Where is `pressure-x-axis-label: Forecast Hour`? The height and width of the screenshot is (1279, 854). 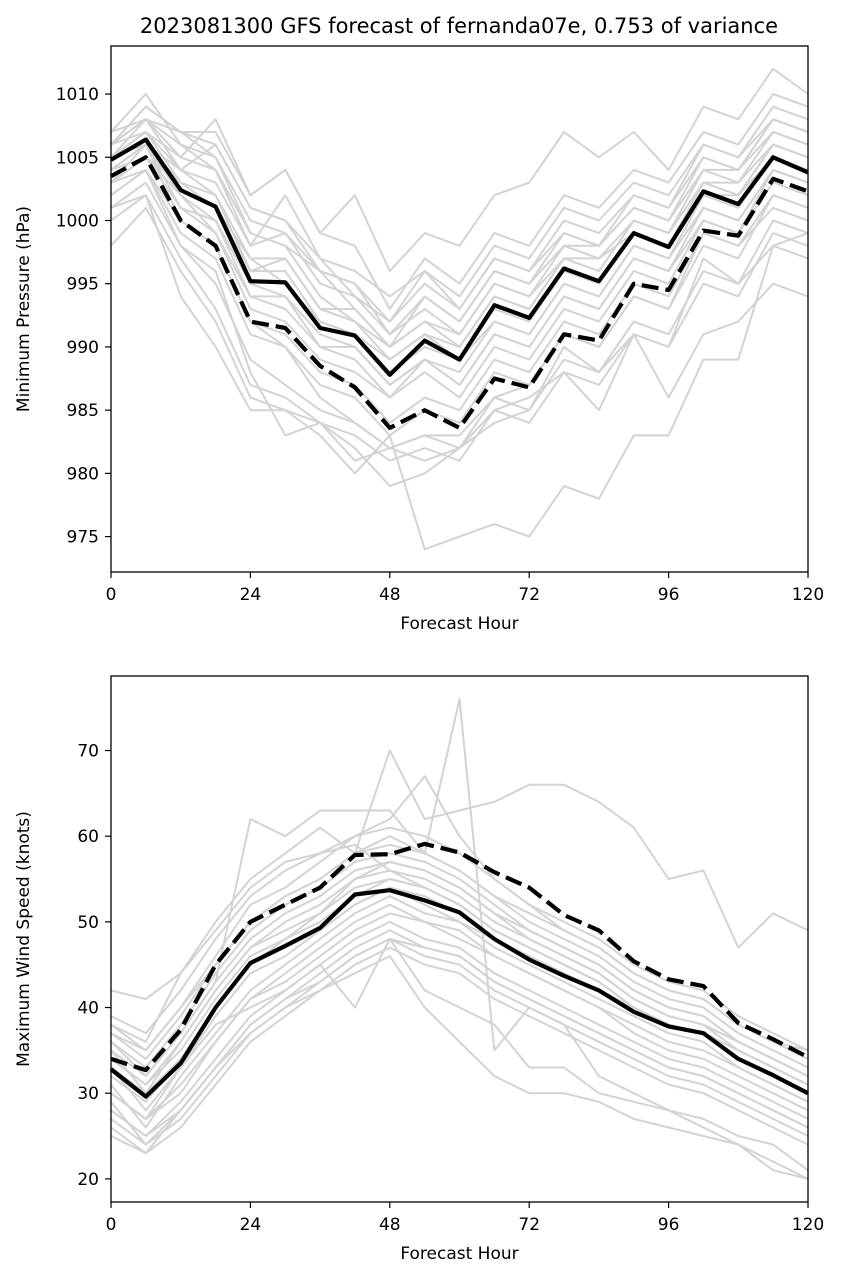 pressure-x-axis-label: Forecast Hour is located at coordinates (459, 624).